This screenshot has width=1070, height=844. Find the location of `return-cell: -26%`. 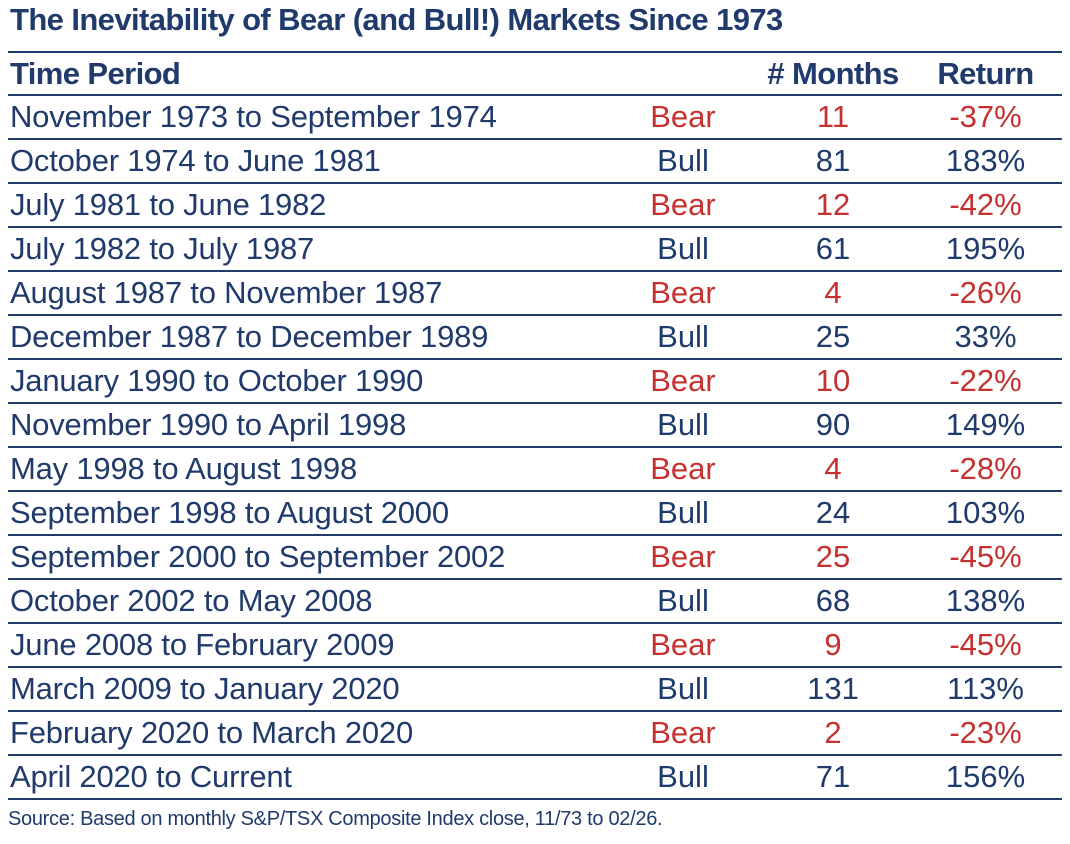

return-cell: -26% is located at coordinates (985, 292).